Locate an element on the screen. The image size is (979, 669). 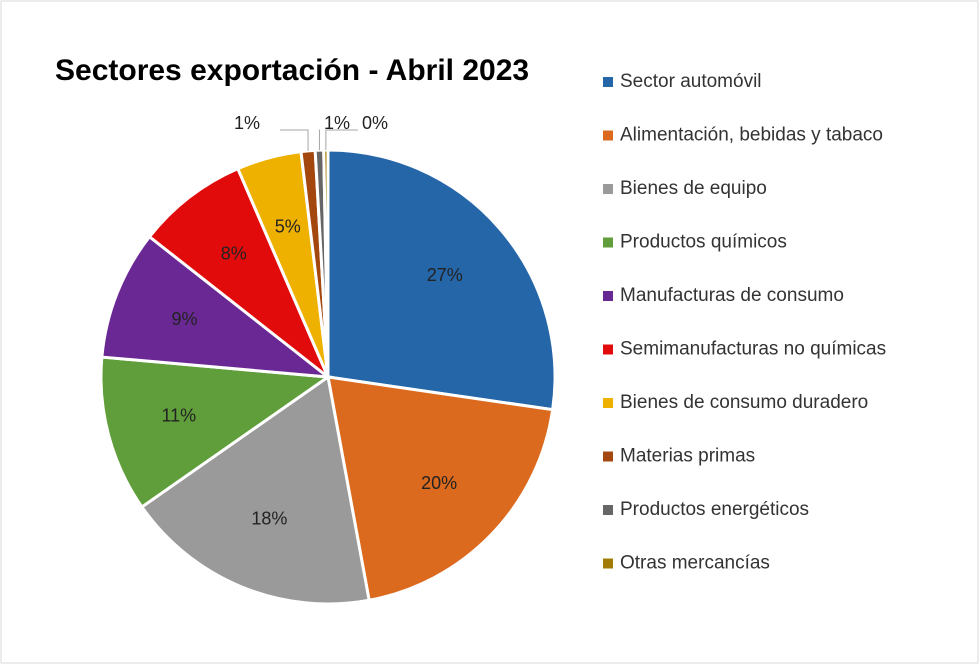
legend-label: Productos químicos is located at coordinates (703, 242).